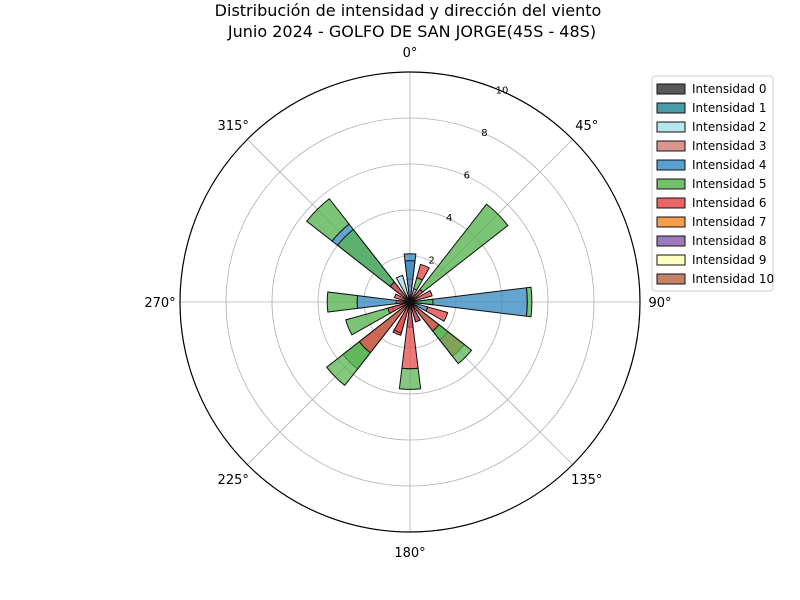 The width and height of the screenshot is (800, 600). Describe the element at coordinates (729, 108) in the screenshot. I see `legend-label: Intensidad 1` at that location.